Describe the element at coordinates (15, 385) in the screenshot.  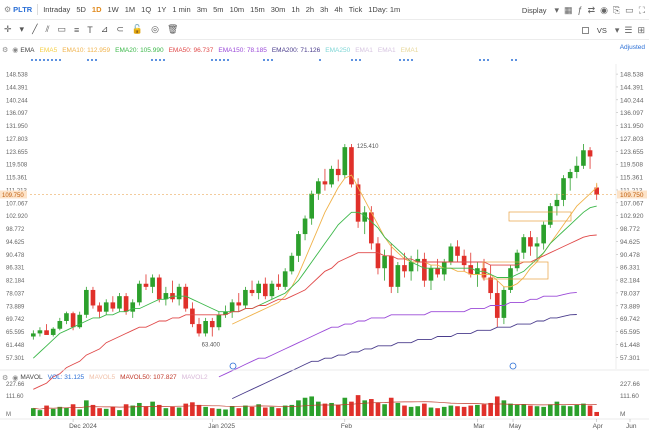
I see `volume-axis-tick-left: 227.66` at that location.